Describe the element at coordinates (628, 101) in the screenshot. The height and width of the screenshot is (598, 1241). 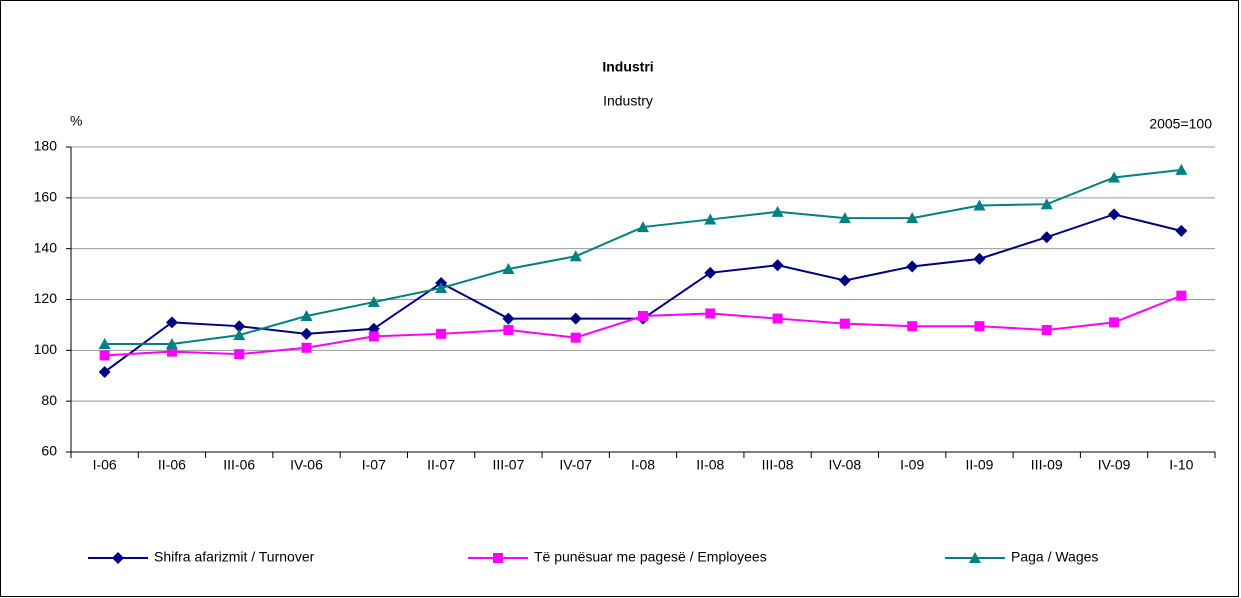
I see `chart-subtitle: Industry` at that location.